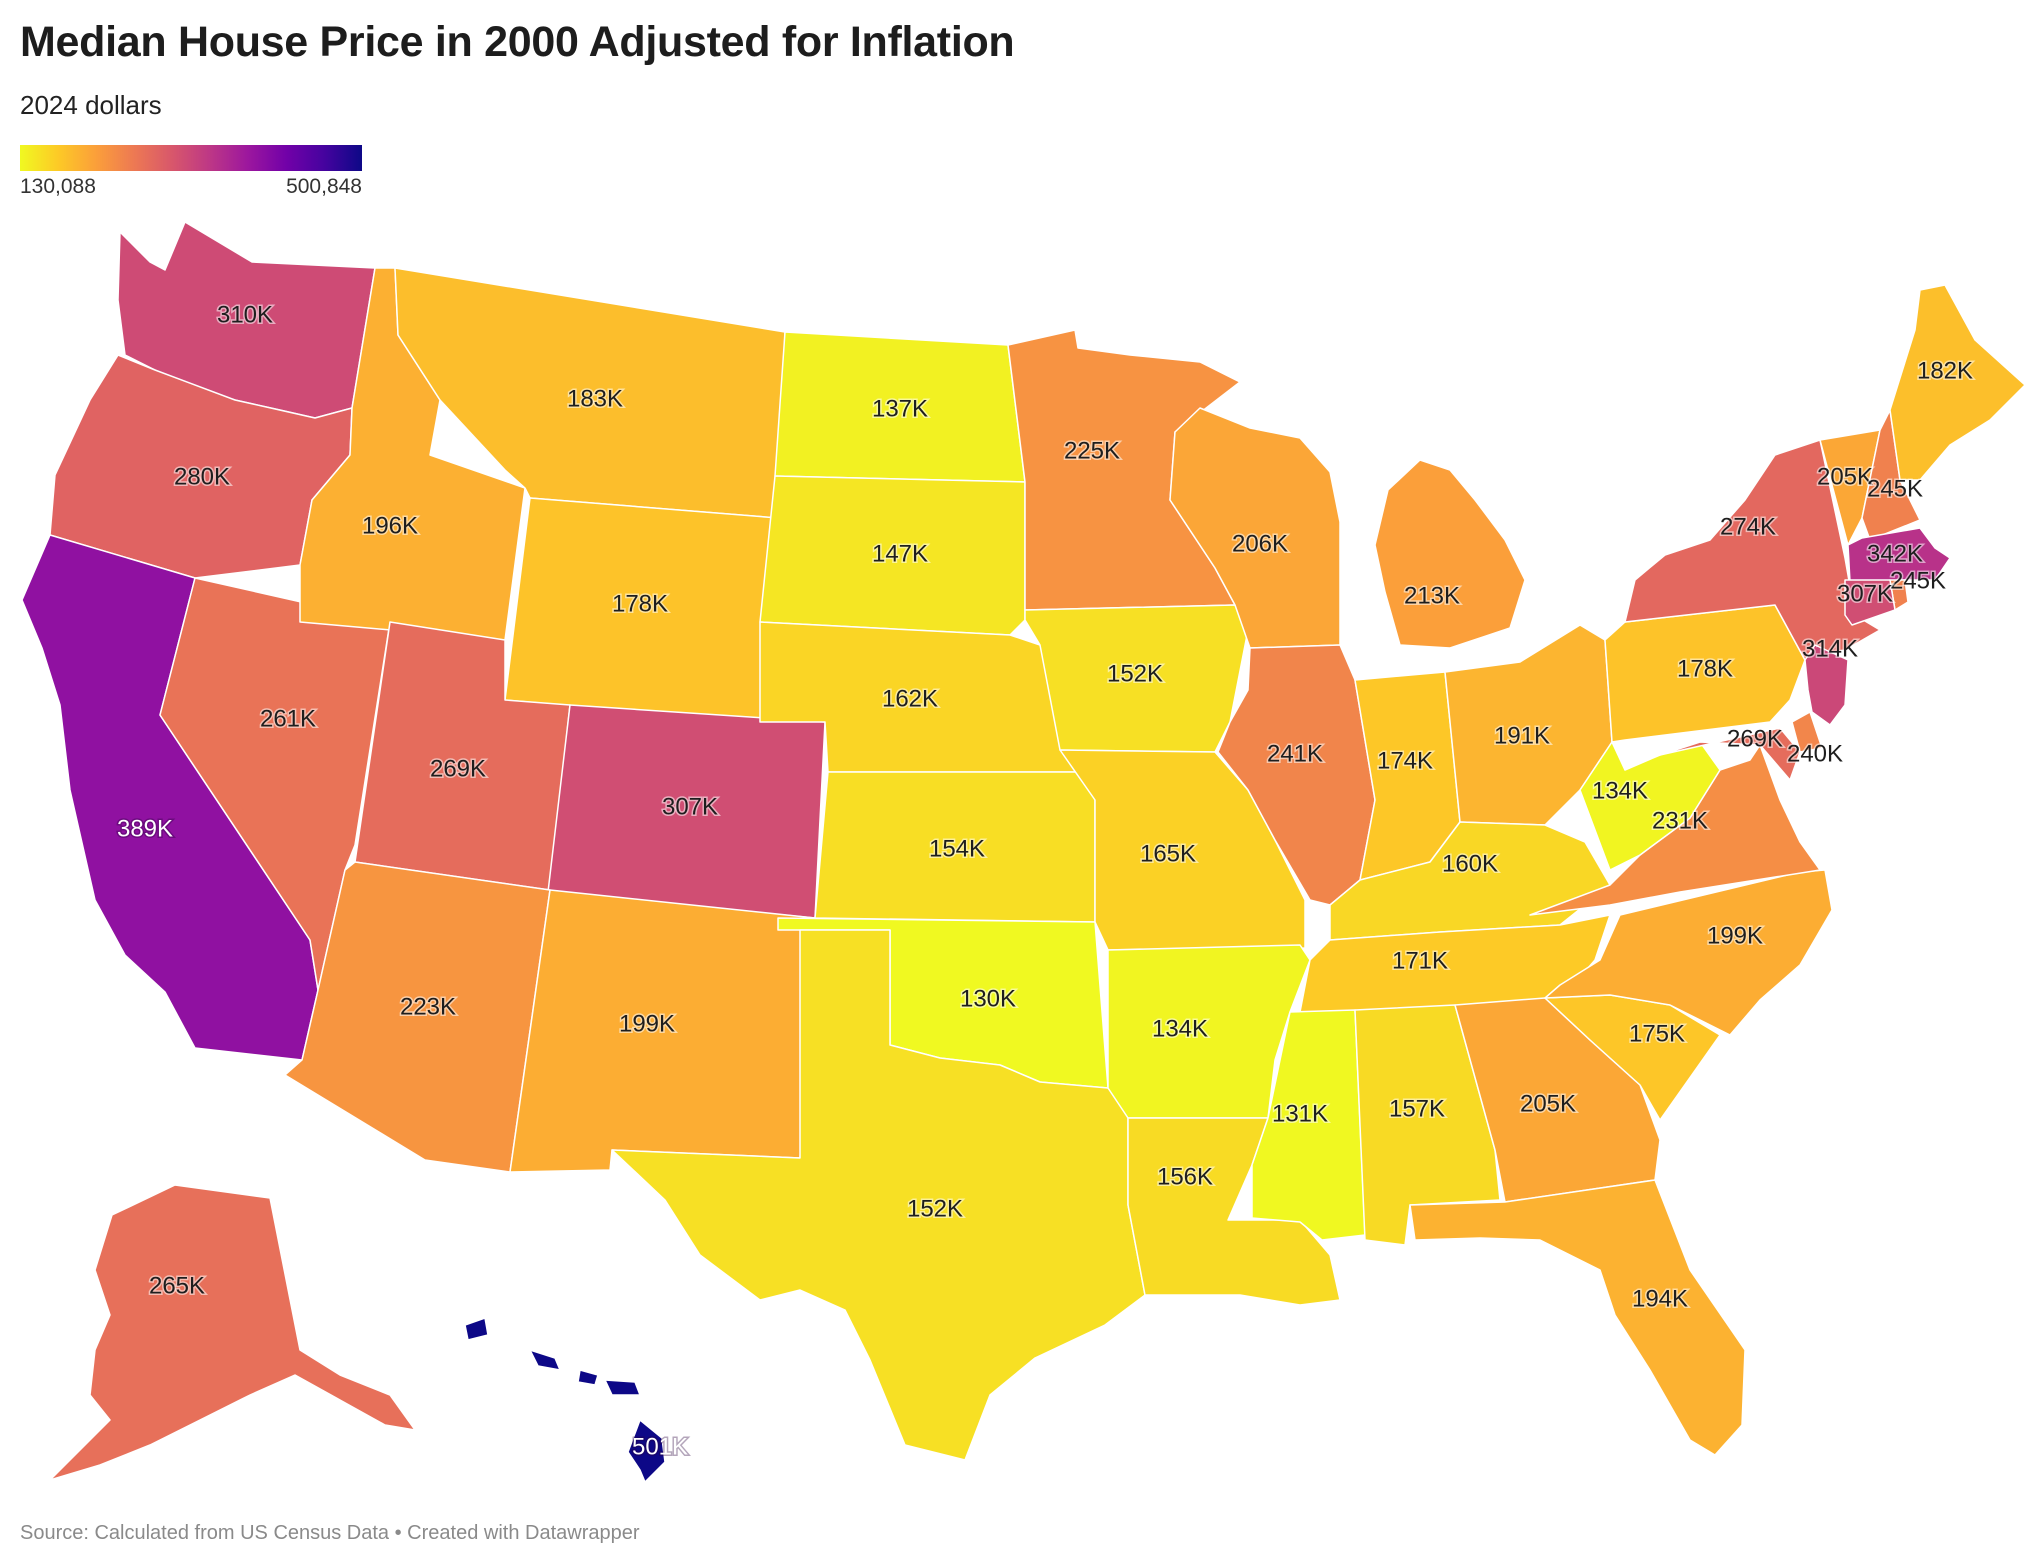 The height and width of the screenshot is (1562, 2040). What do you see at coordinates (935, 1208) in the screenshot?
I see `state-label-tx: 152K` at bounding box center [935, 1208].